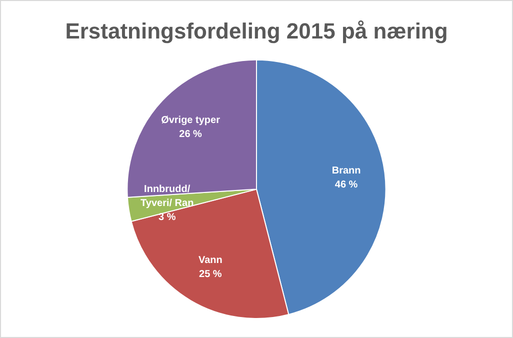  I want to click on data-label: 26 %, so click(190, 134).